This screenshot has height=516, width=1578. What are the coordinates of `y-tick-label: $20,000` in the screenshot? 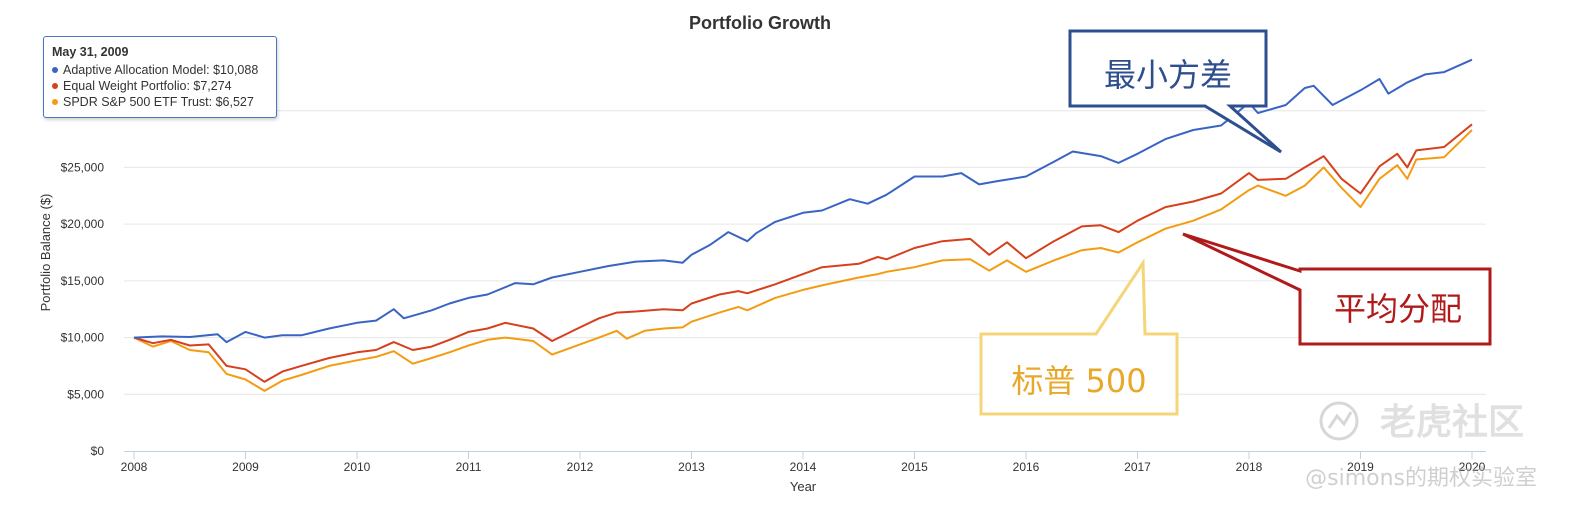 It's located at (83, 224).